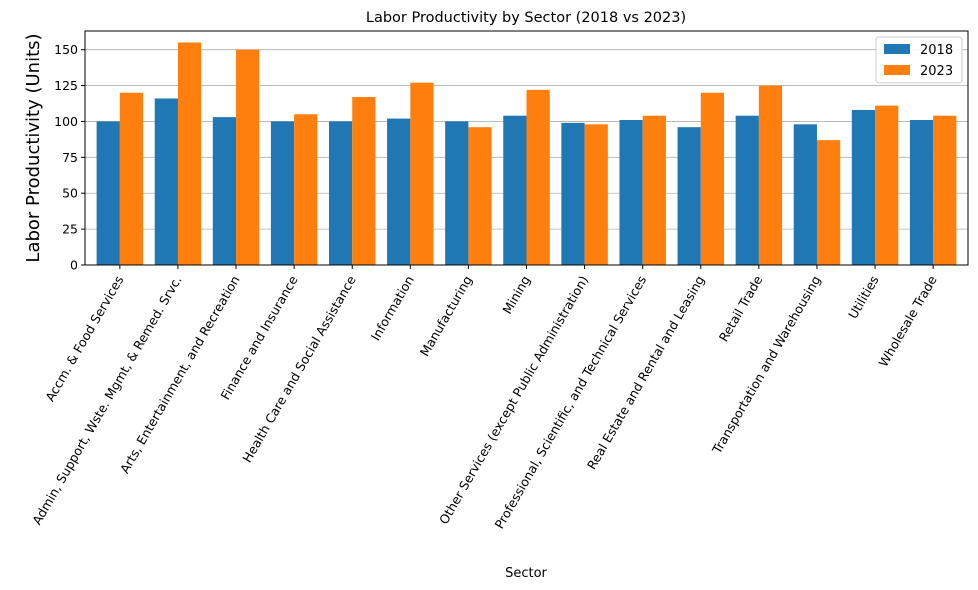 This screenshot has height=590, width=978. What do you see at coordinates (392, 308) in the screenshot?
I see `x-tick-label: Information` at bounding box center [392, 308].